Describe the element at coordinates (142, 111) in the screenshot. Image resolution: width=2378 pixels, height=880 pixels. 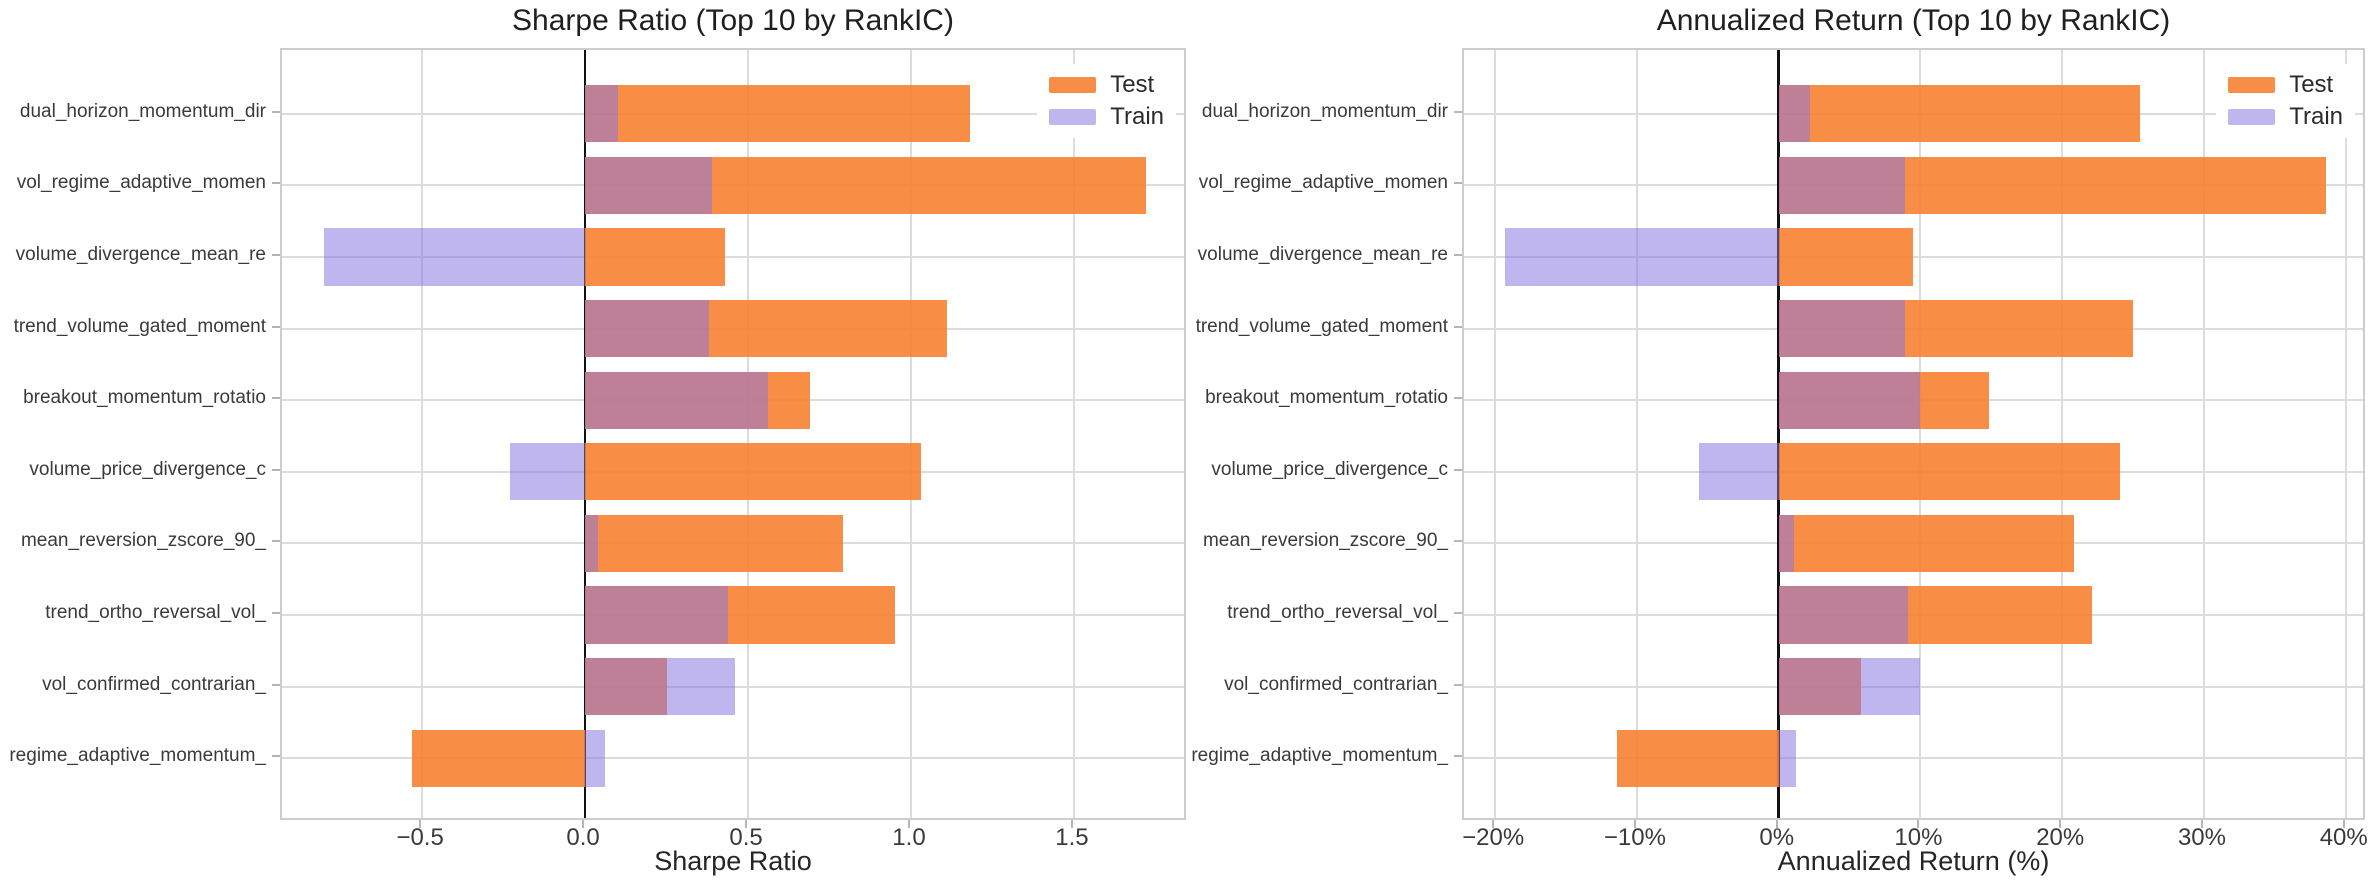
I see `y-axis-label: dual_horizon_momentum_dir` at that location.